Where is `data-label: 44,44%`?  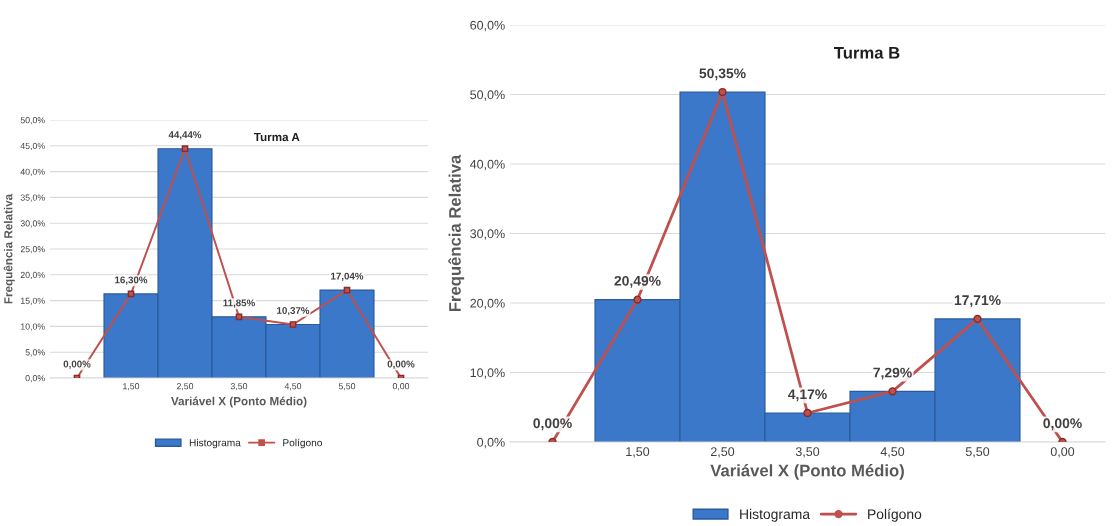 data-label: 44,44% is located at coordinates (185, 135).